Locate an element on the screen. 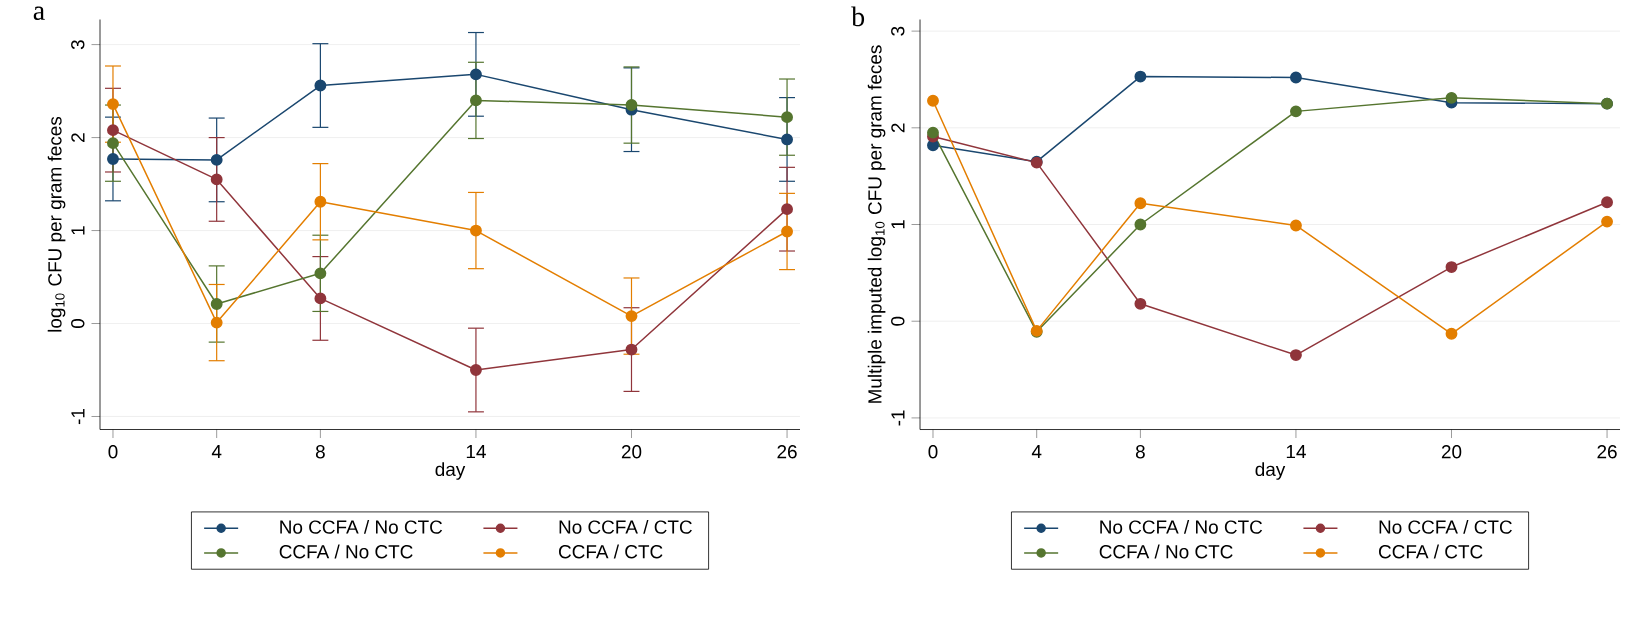  chart-title: b is located at coordinates (858, 16).